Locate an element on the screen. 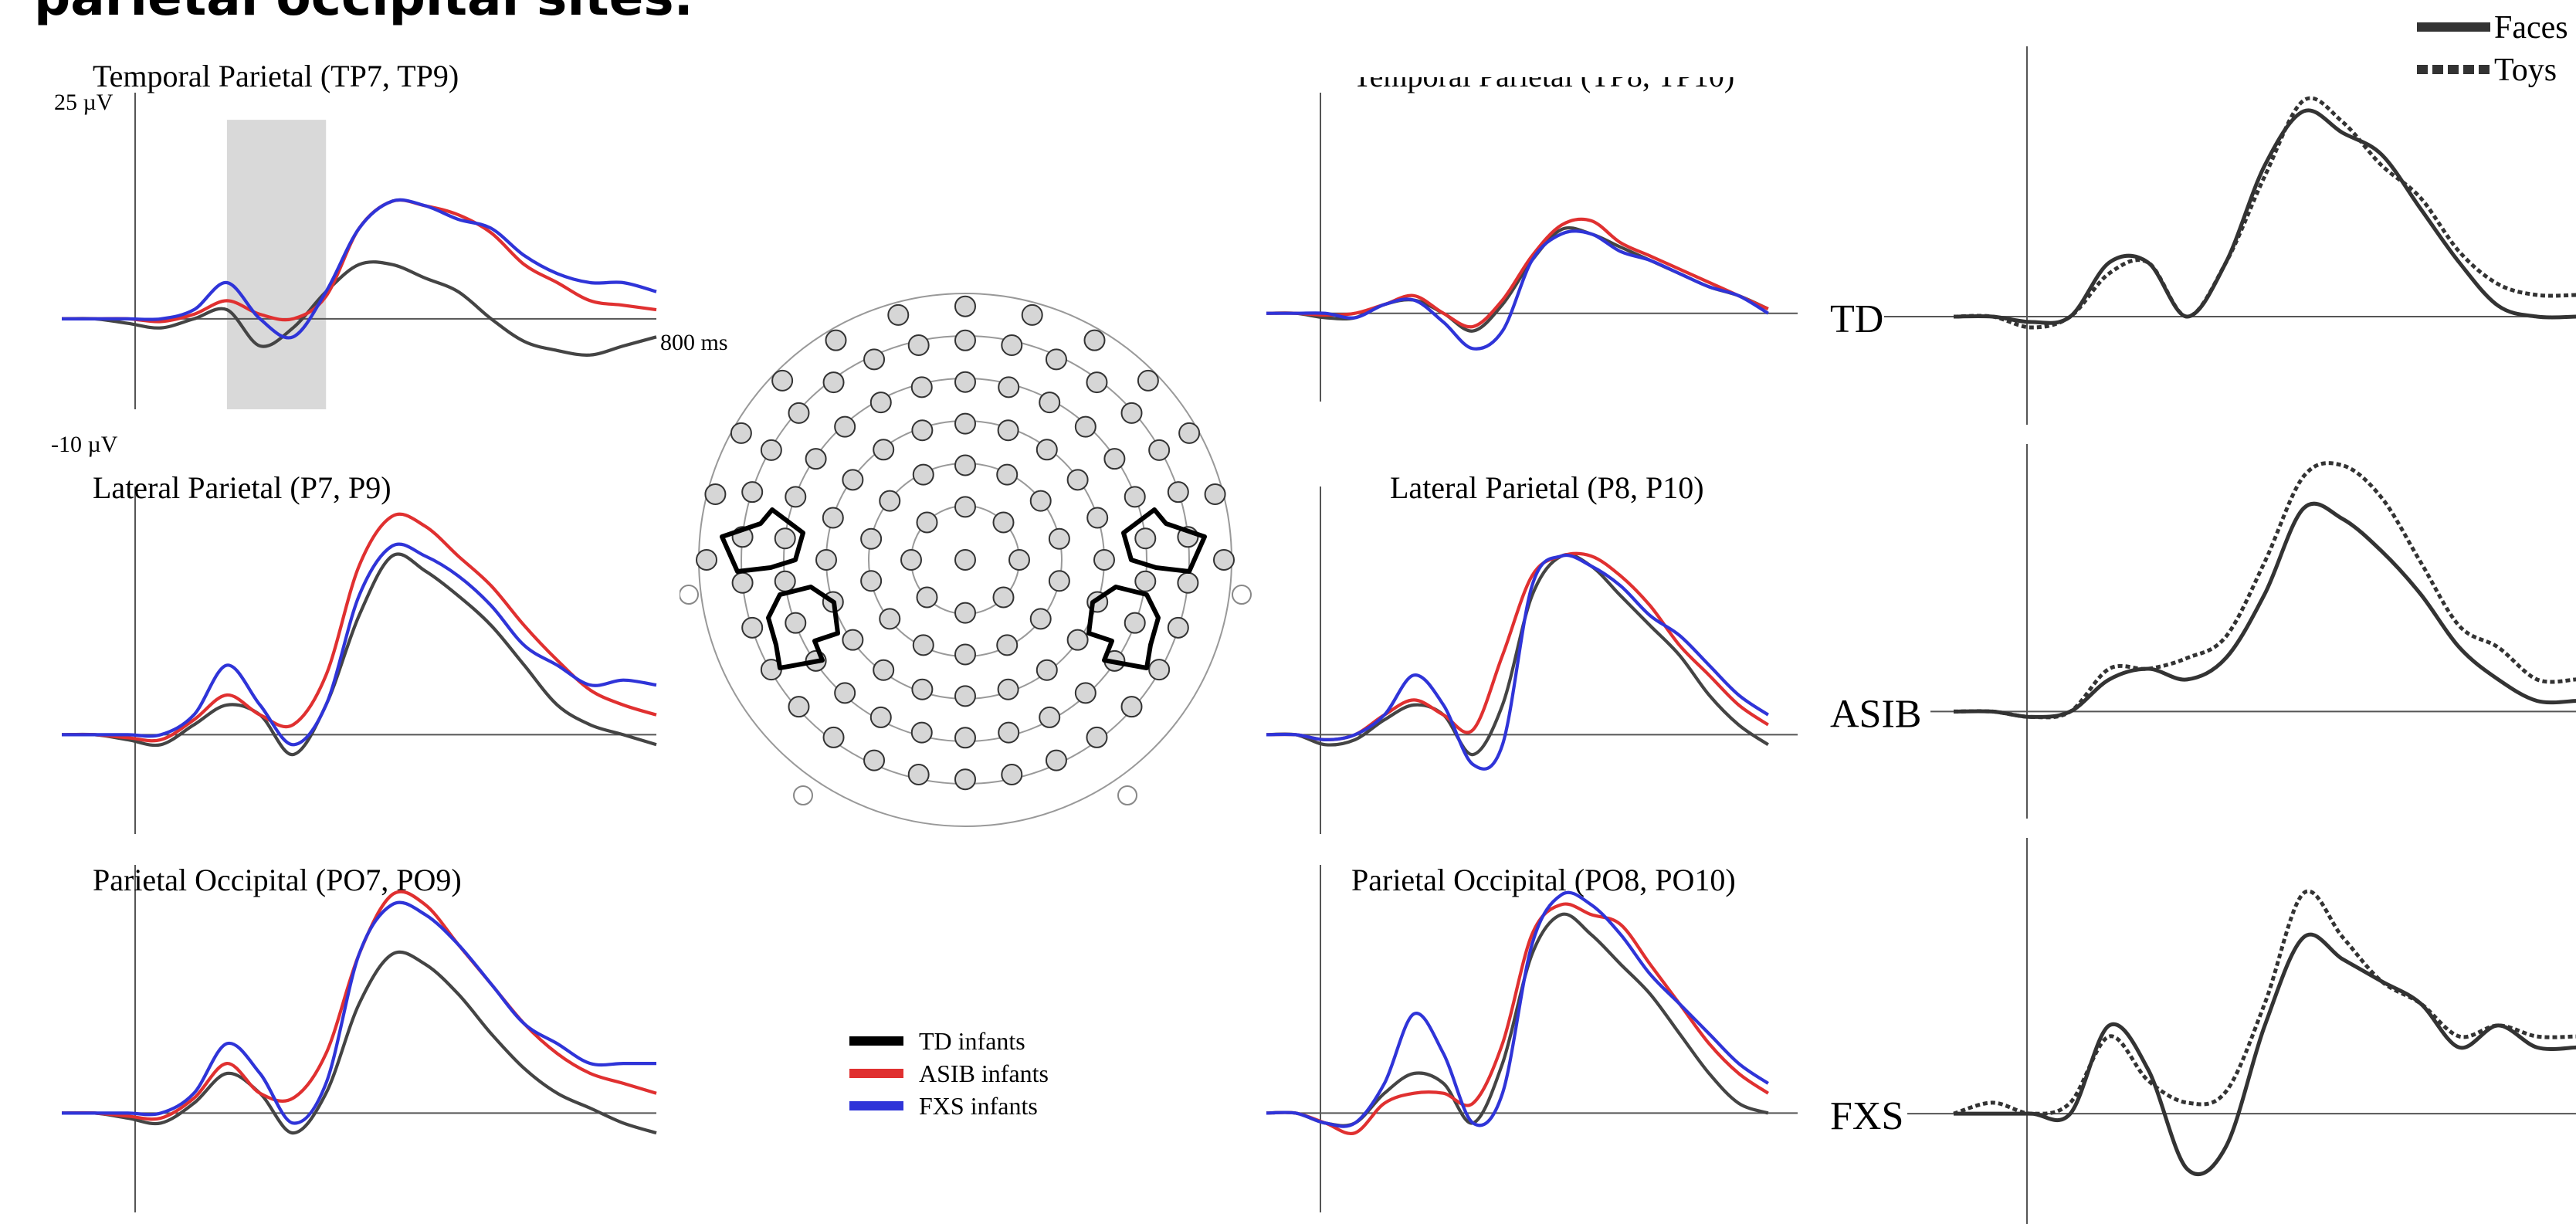 The width and height of the screenshot is (2576, 1224). series-line-faces is located at coordinates (2264, 610).